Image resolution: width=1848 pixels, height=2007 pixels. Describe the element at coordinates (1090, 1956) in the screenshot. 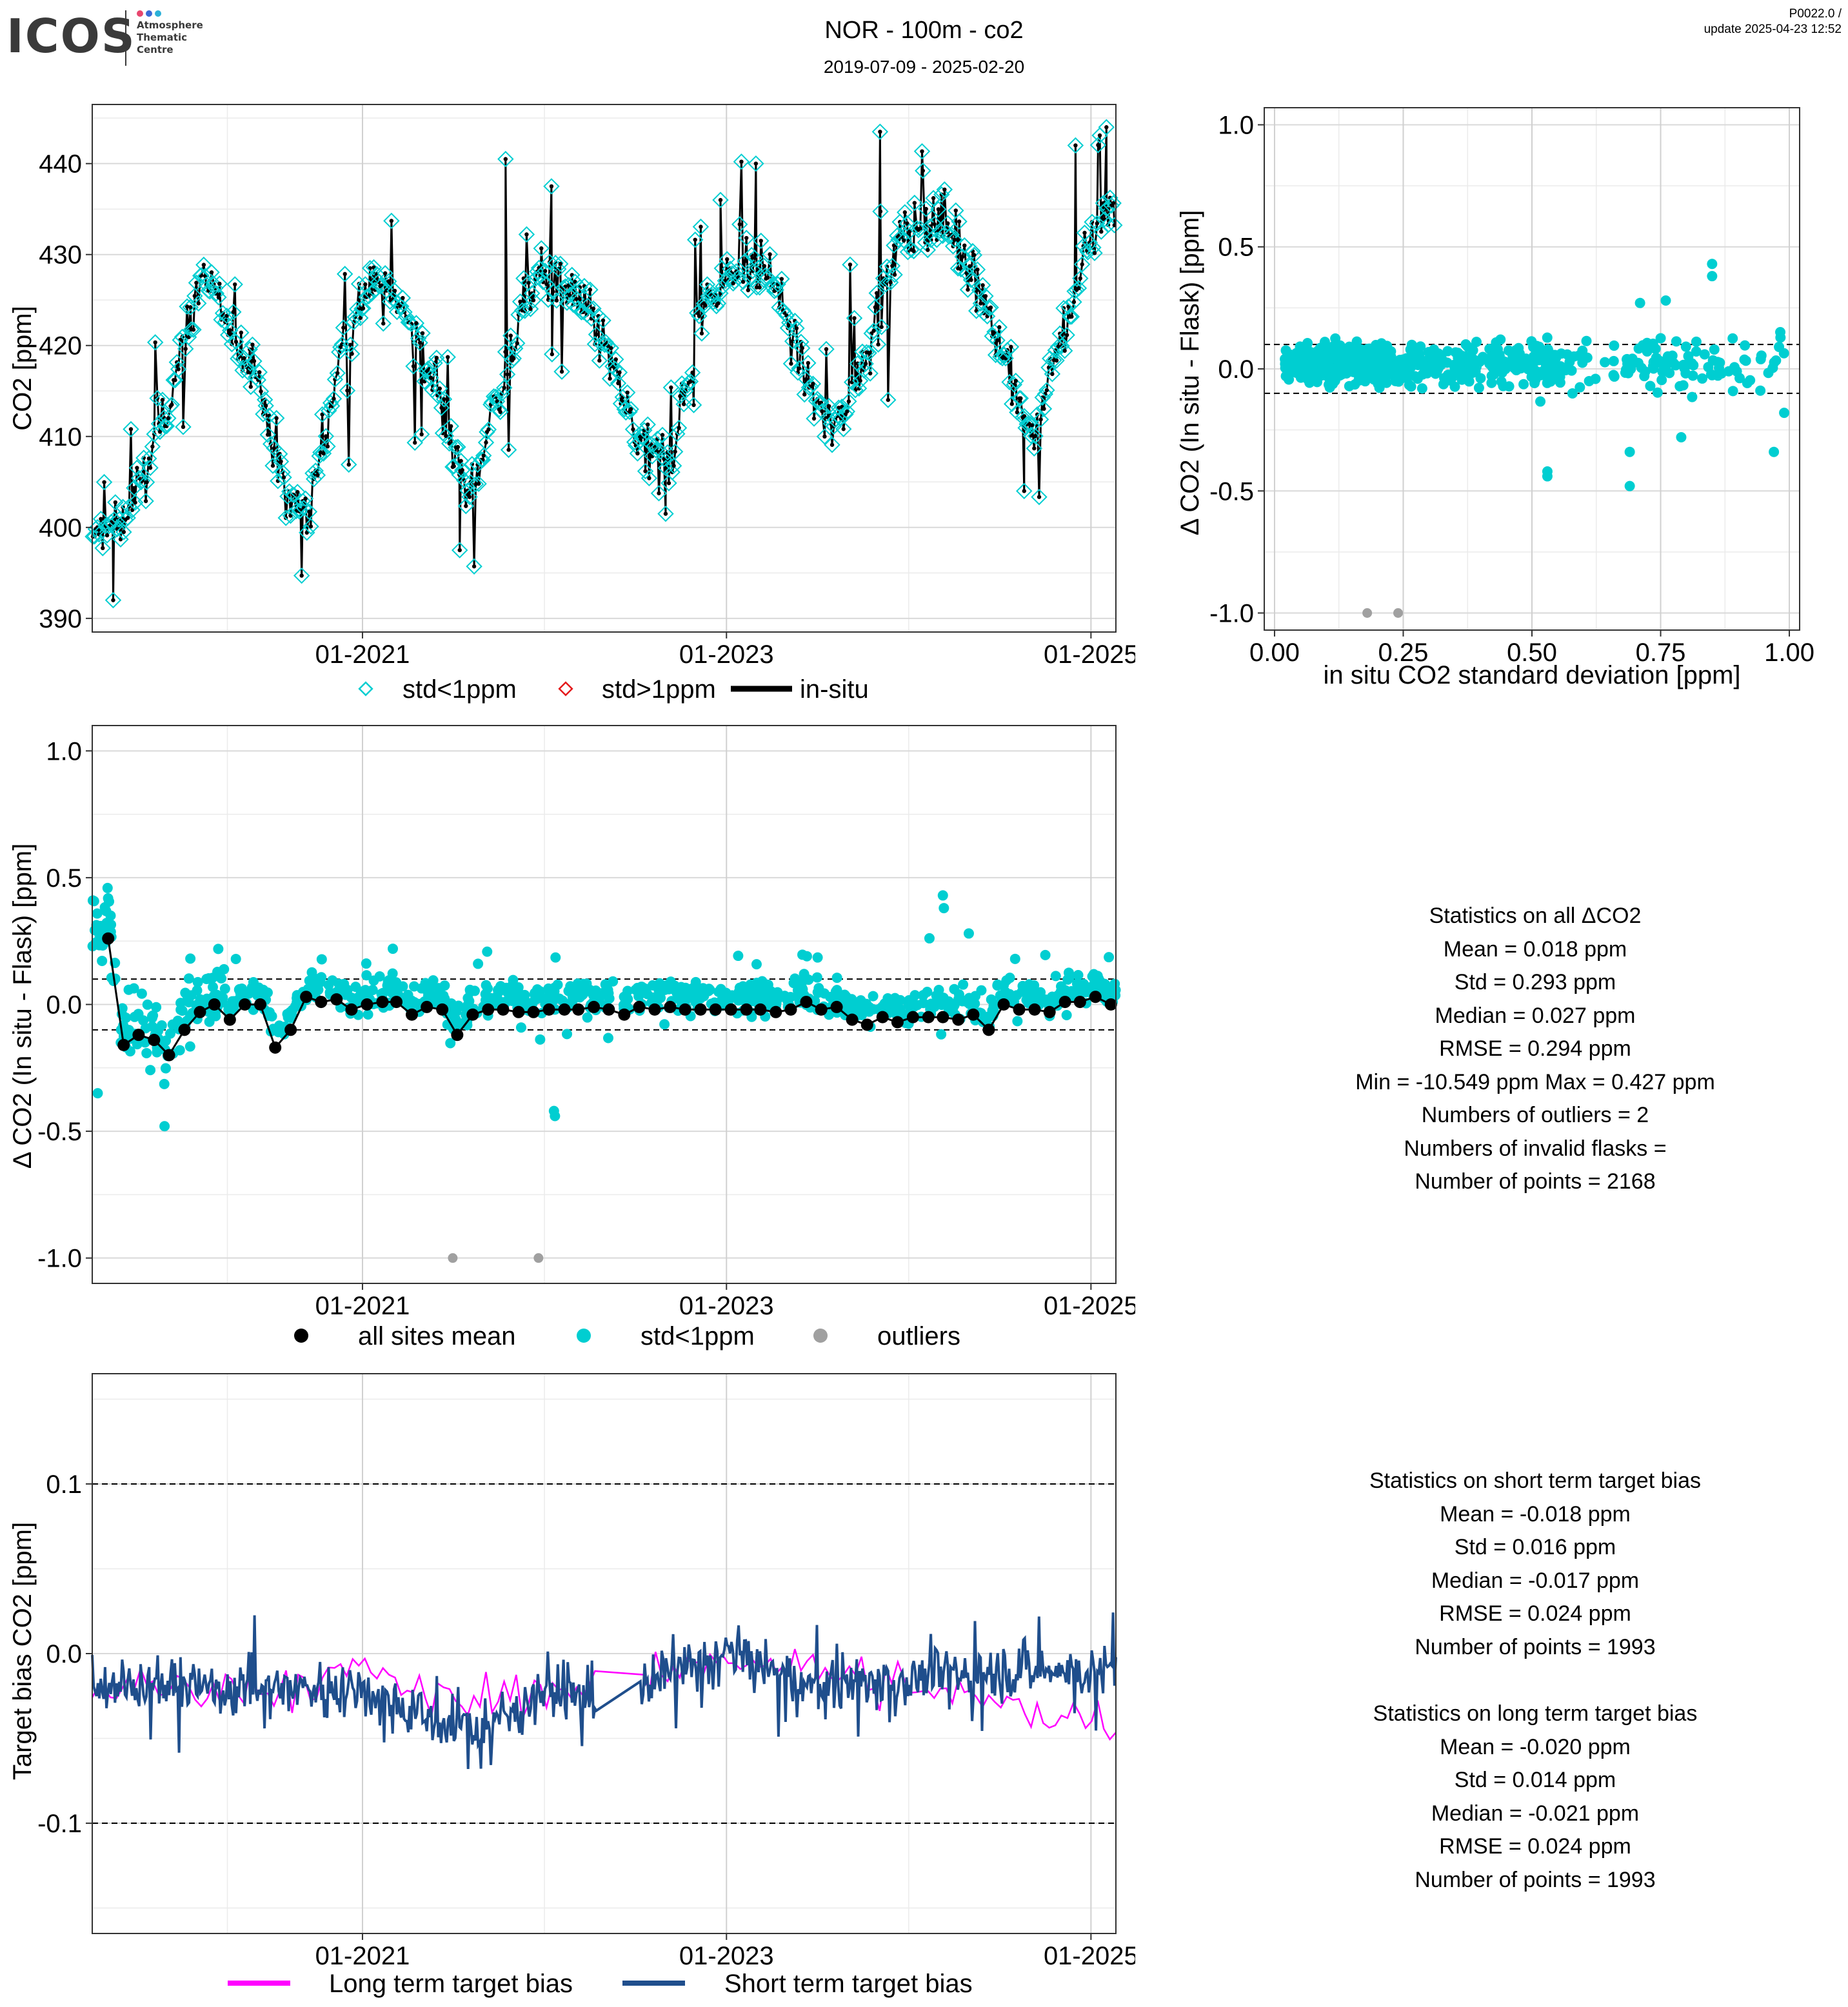

I see `x-tick-label: 01-2025` at that location.